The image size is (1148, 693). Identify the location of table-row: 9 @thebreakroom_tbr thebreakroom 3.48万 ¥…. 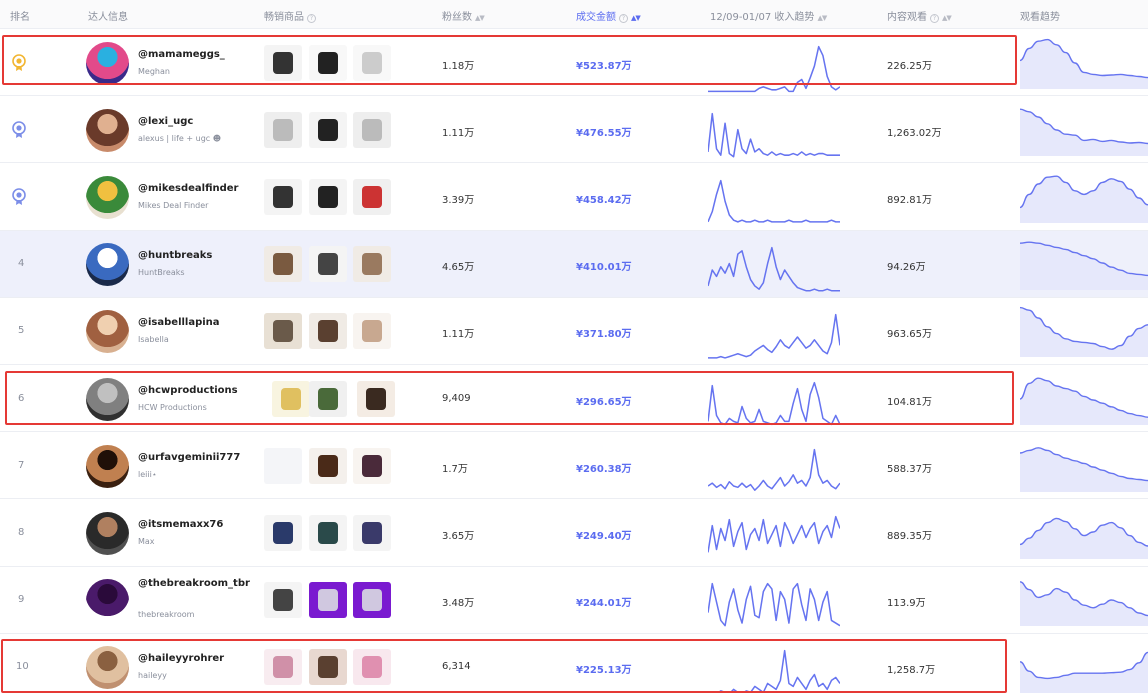
(574, 600).